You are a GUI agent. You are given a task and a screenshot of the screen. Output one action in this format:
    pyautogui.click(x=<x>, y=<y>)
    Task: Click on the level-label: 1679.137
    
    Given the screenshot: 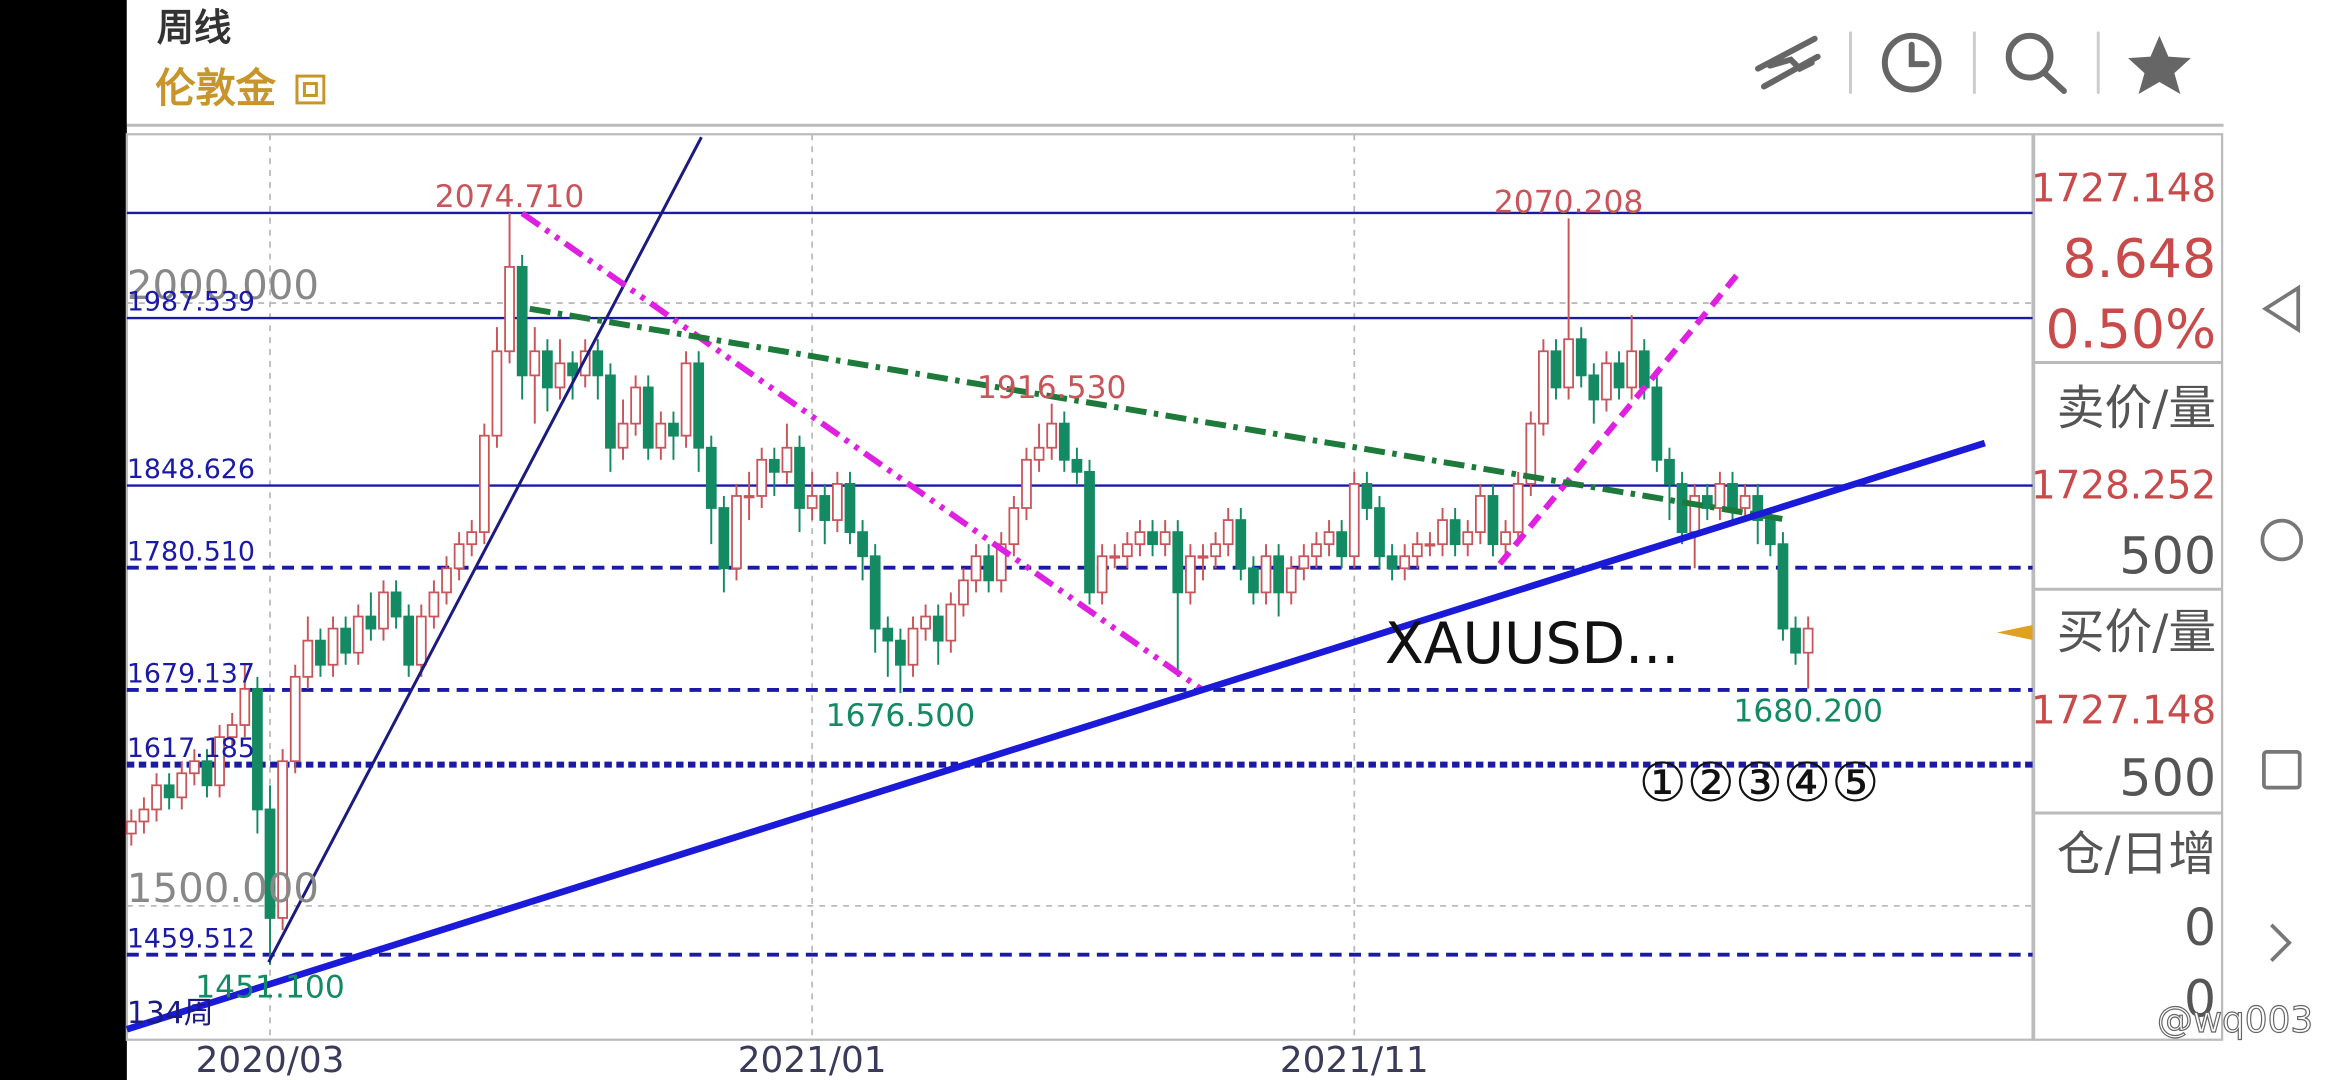 What is the action you would take?
    pyautogui.click(x=191, y=673)
    